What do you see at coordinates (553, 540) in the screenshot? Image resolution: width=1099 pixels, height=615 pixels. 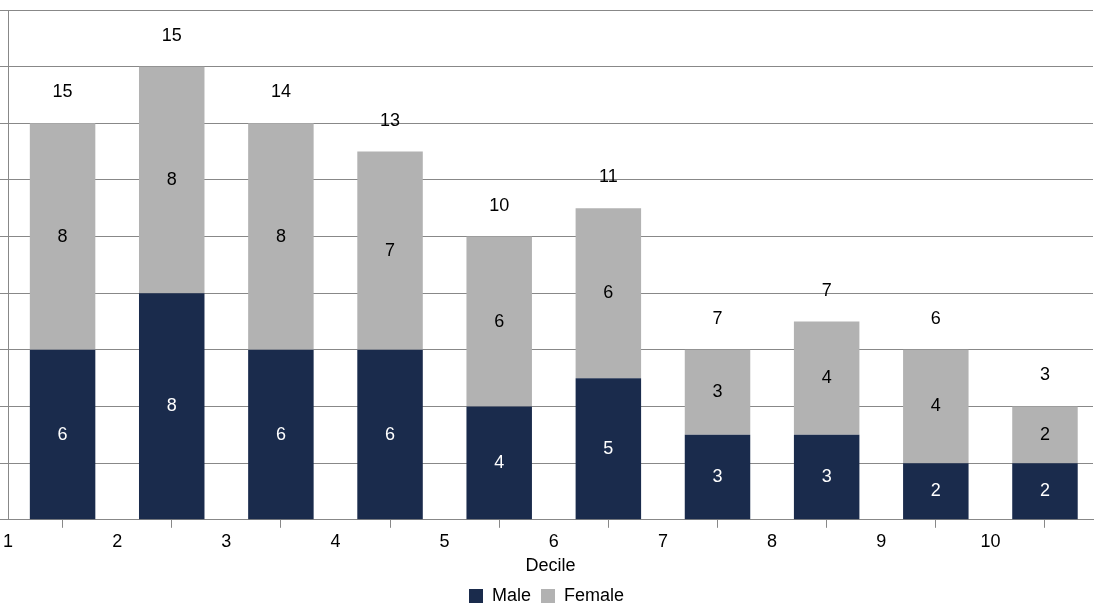 I see `x-tick-label: 6` at bounding box center [553, 540].